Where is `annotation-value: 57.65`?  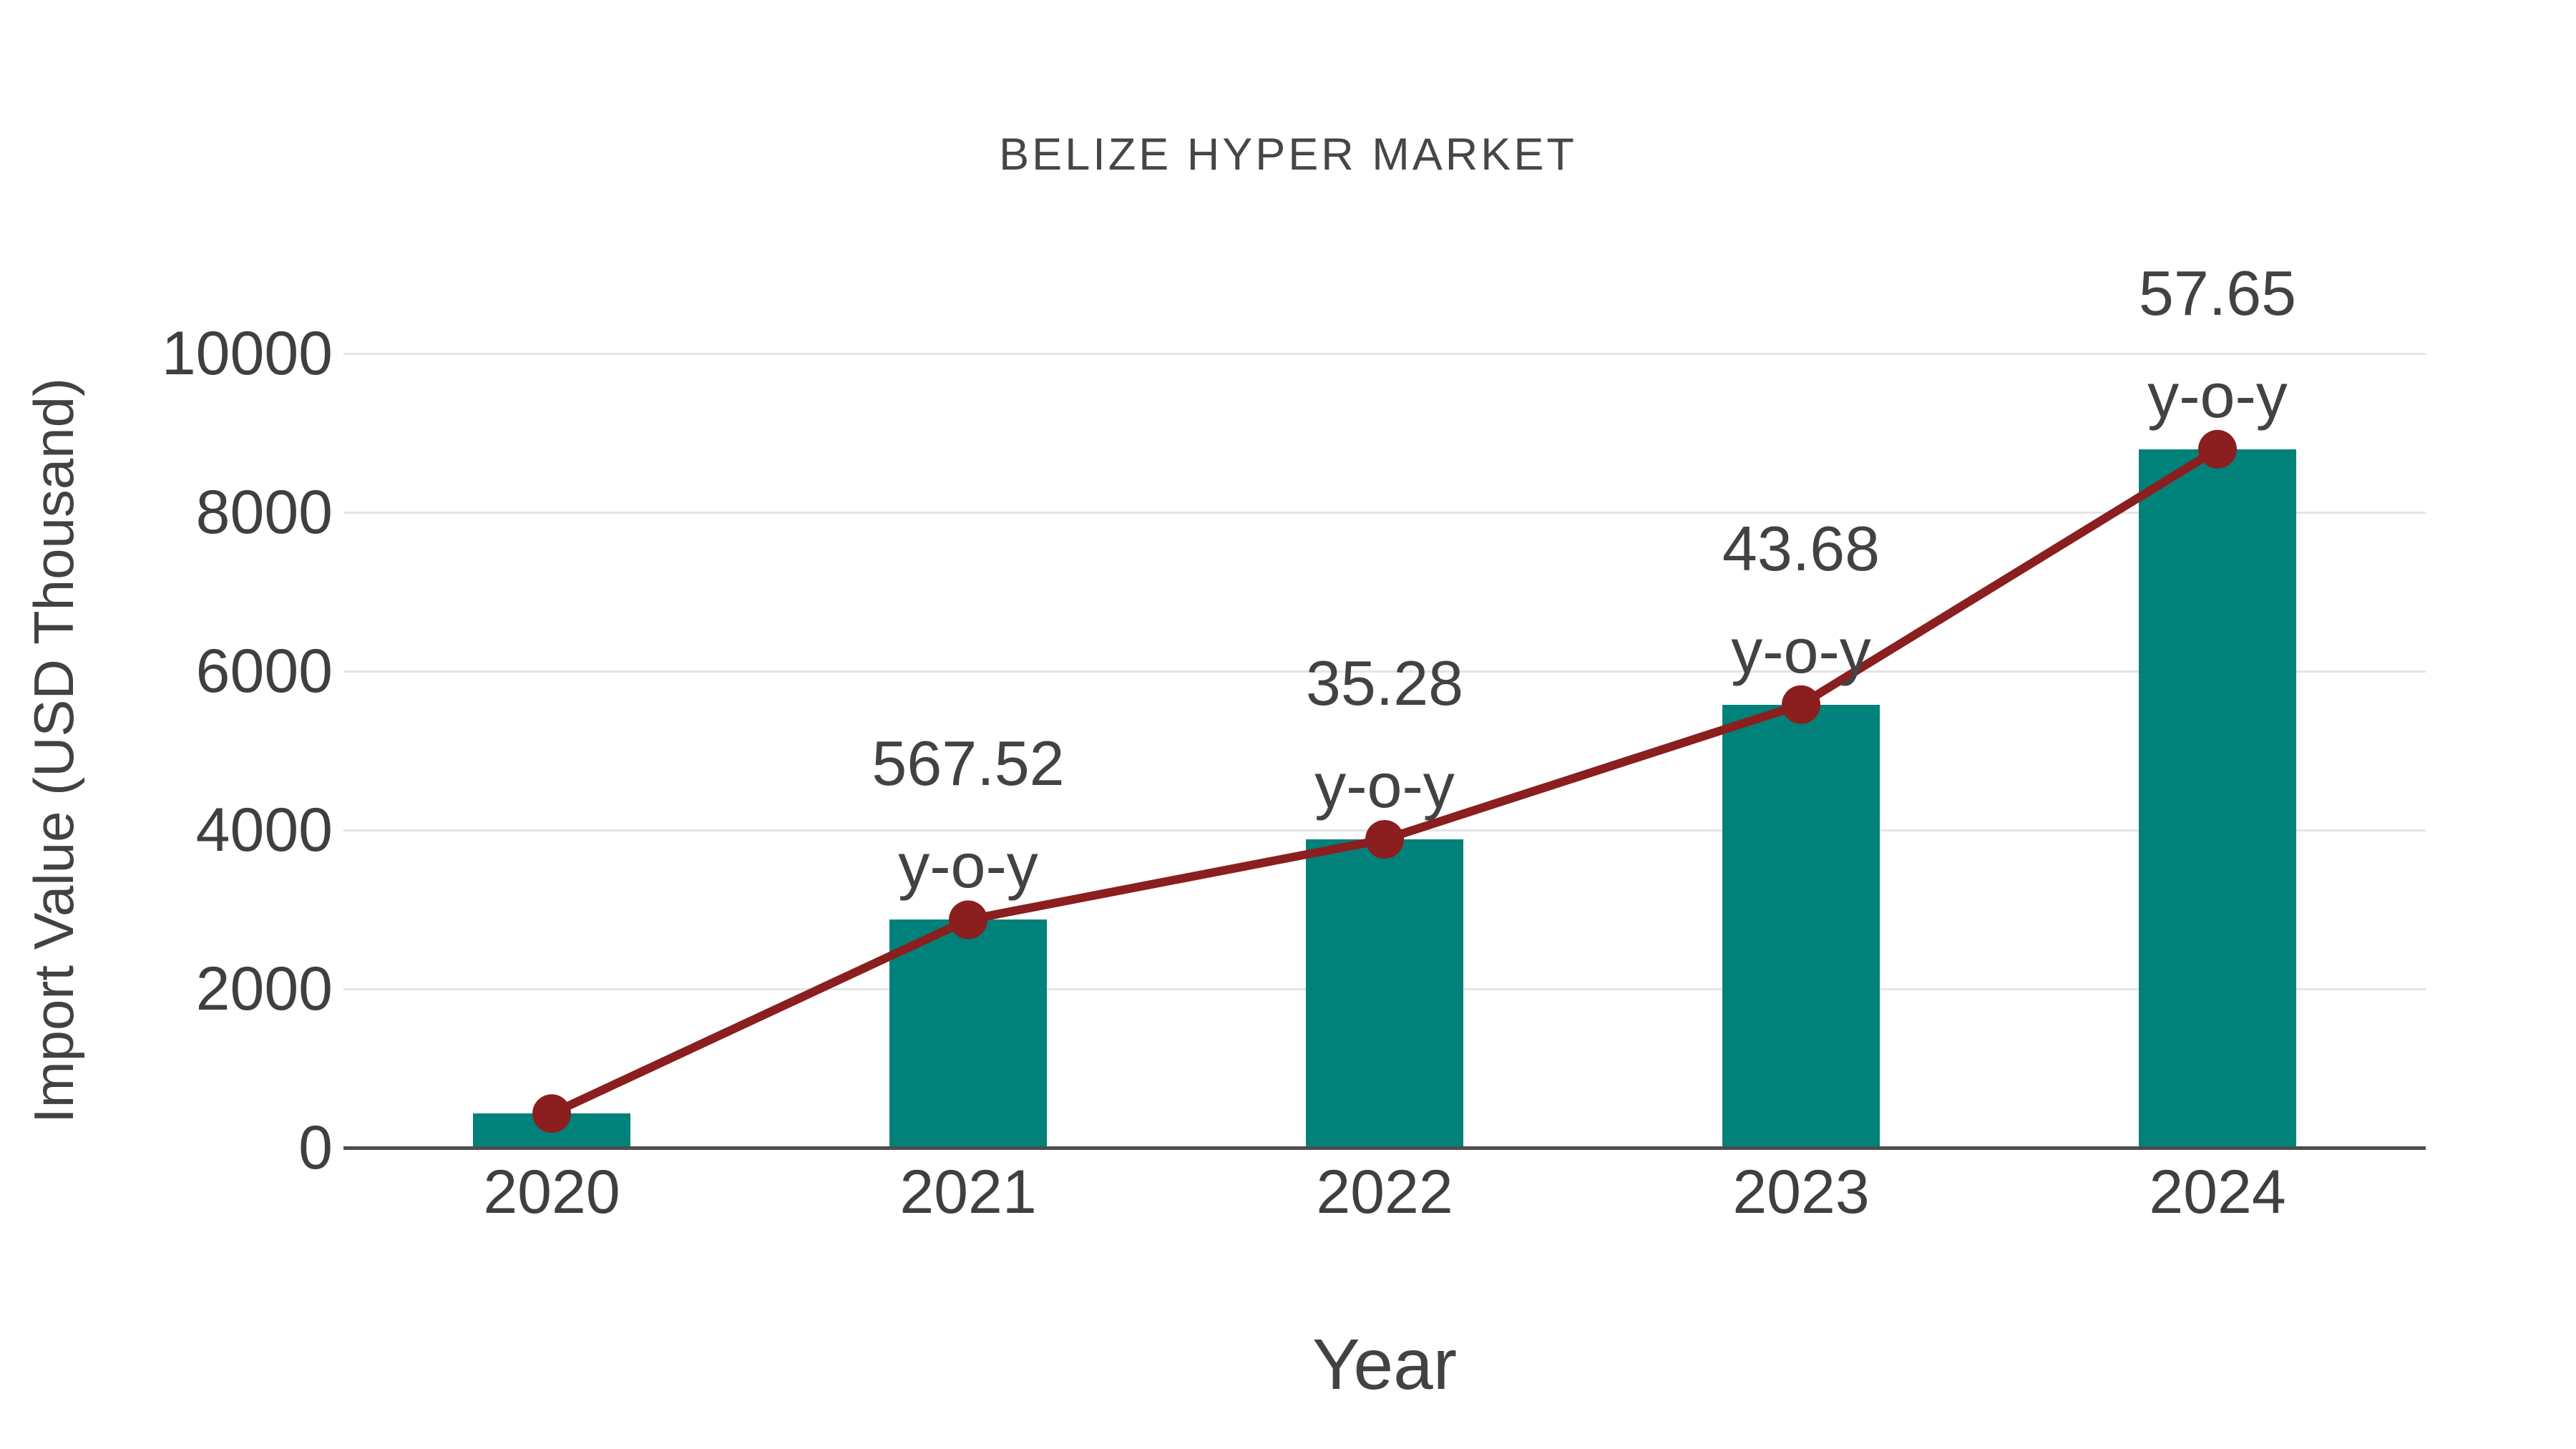
annotation-value: 57.65 is located at coordinates (2217, 292).